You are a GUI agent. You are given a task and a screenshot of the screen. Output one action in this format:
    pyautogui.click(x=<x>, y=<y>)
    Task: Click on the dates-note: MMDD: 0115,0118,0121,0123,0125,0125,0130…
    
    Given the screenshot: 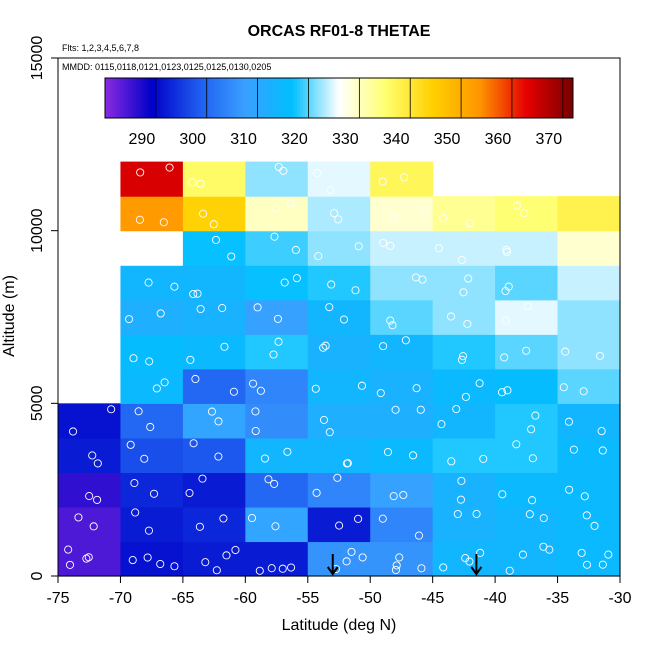 What is the action you would take?
    pyautogui.click(x=166, y=67)
    